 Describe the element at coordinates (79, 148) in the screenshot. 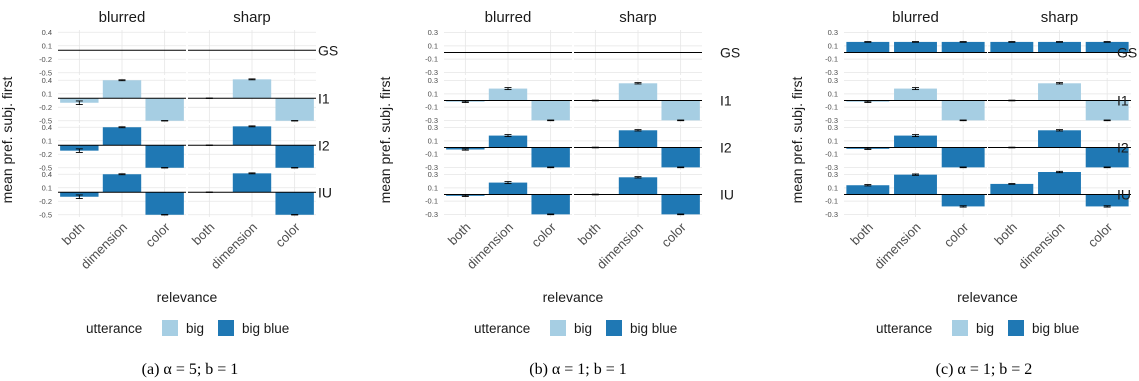

I see `bar-I2-blurred-both` at that location.